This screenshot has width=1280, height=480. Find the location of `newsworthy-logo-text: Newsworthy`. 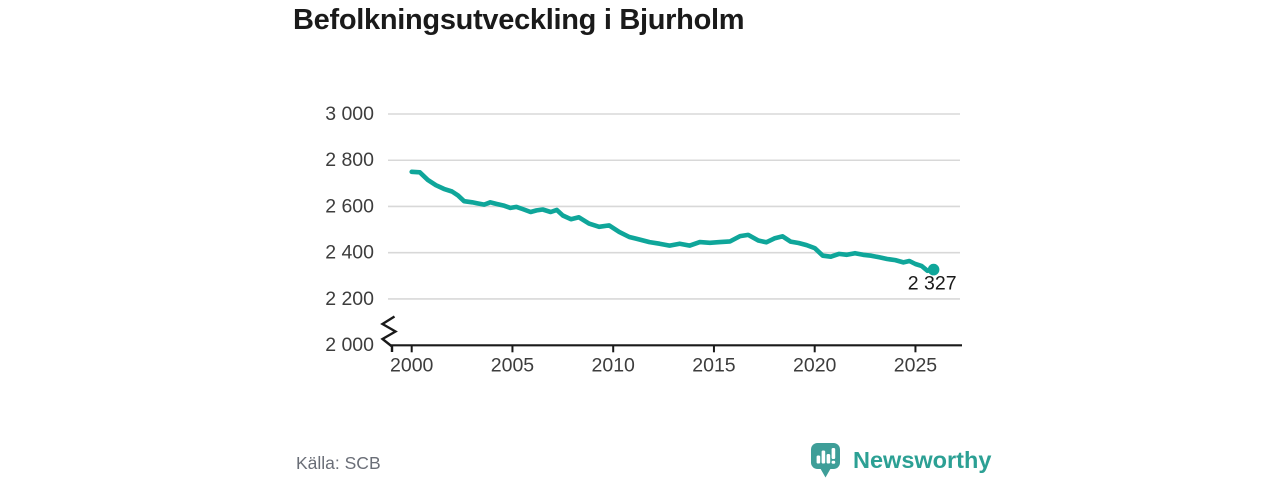

newsworthy-logo-text: Newsworthy is located at coordinates (922, 460).